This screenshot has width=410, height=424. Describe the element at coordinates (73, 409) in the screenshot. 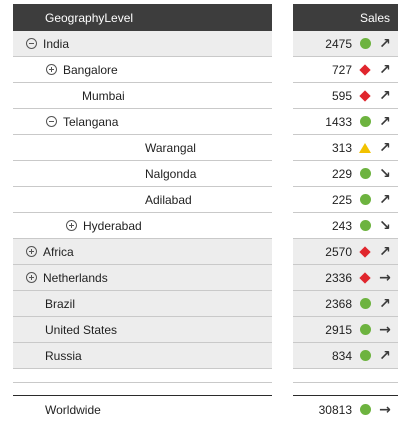

I see `total-name: Worldwide` at that location.